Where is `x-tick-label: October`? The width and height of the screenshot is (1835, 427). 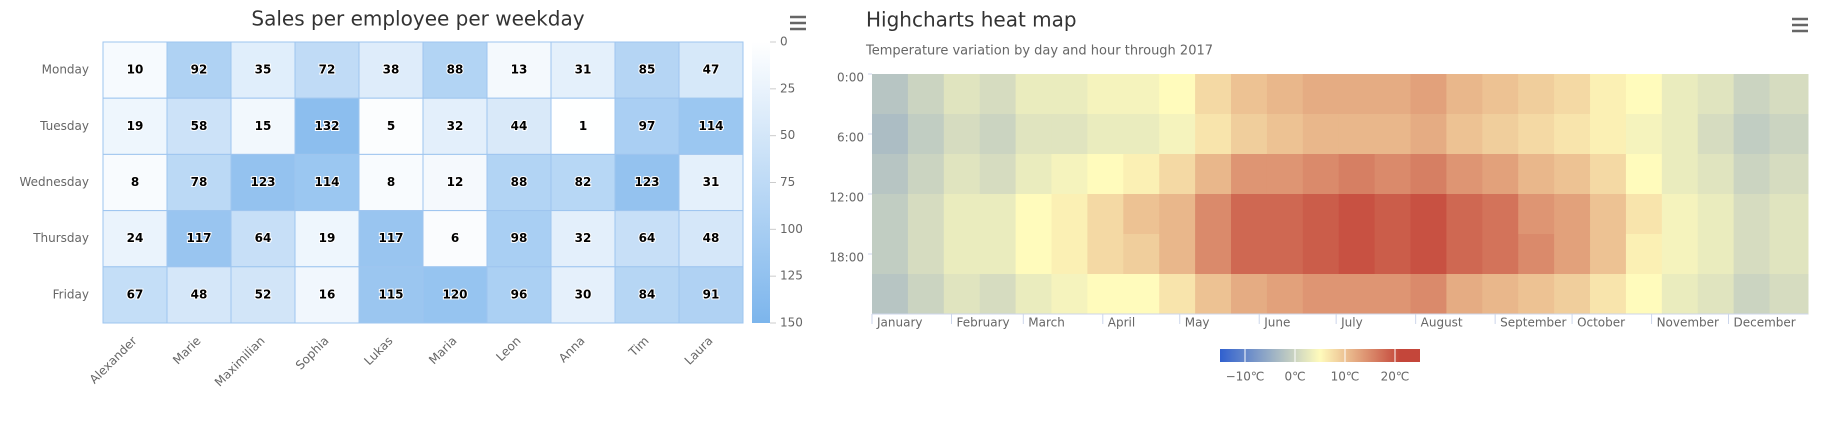 x-tick-label: October is located at coordinates (1601, 323).